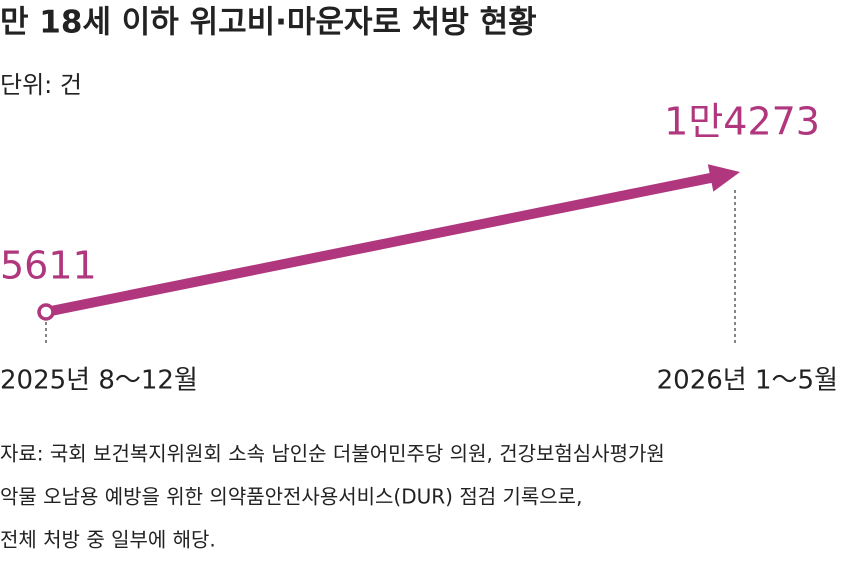 The height and width of the screenshot is (561, 842). Describe the element at coordinates (723, 178) in the screenshot. I see `arrow-head` at that location.